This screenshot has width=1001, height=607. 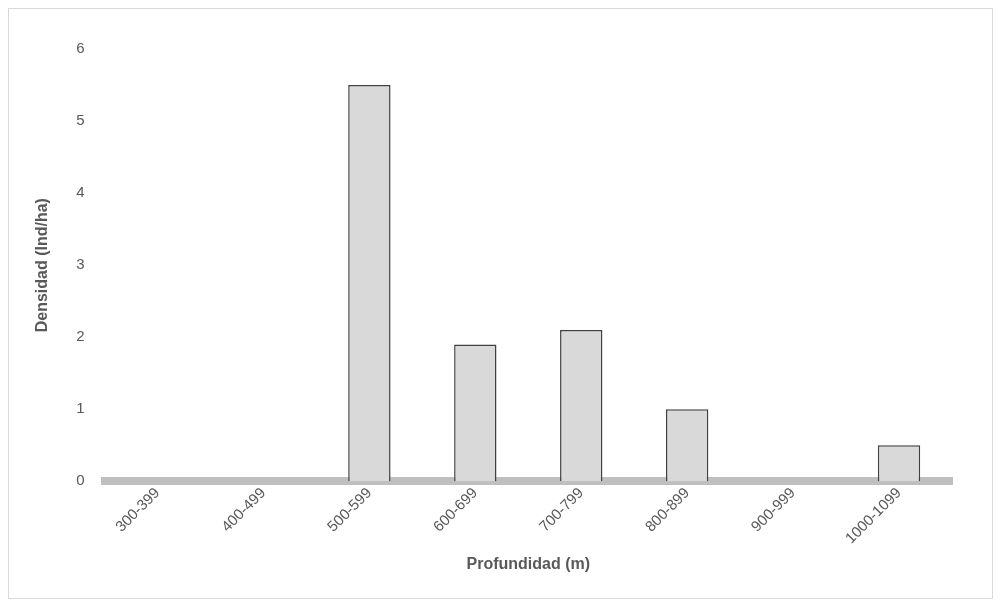 I want to click on y-tick-label: 0, so click(x=80, y=480).